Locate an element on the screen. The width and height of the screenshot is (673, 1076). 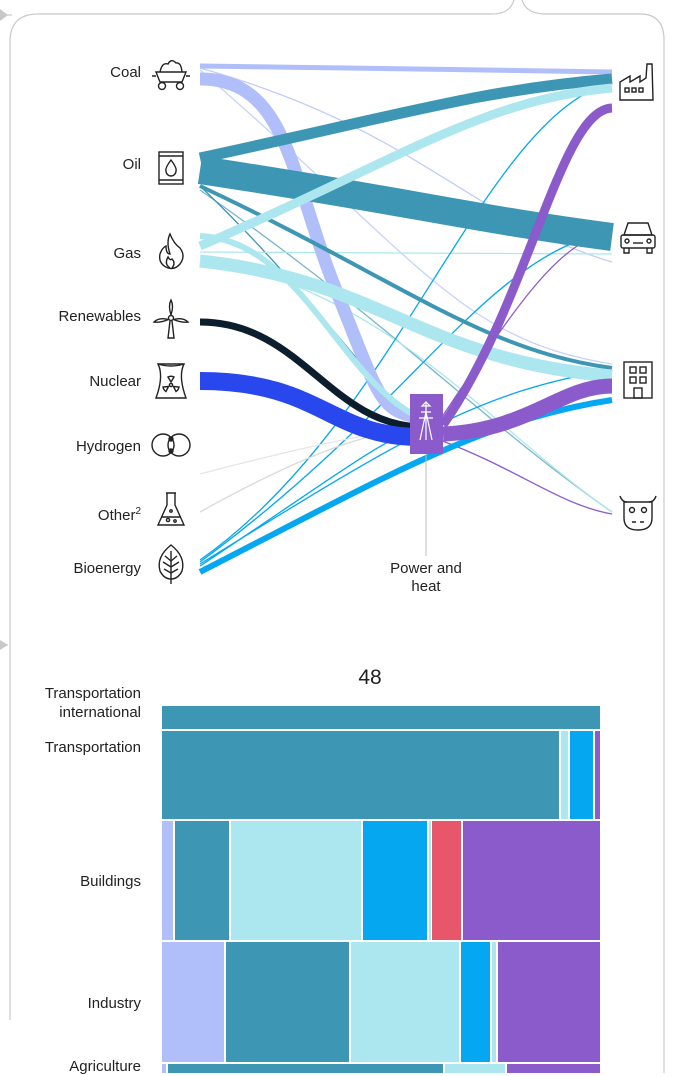
bar-transport-bio is located at coordinates (581, 775).